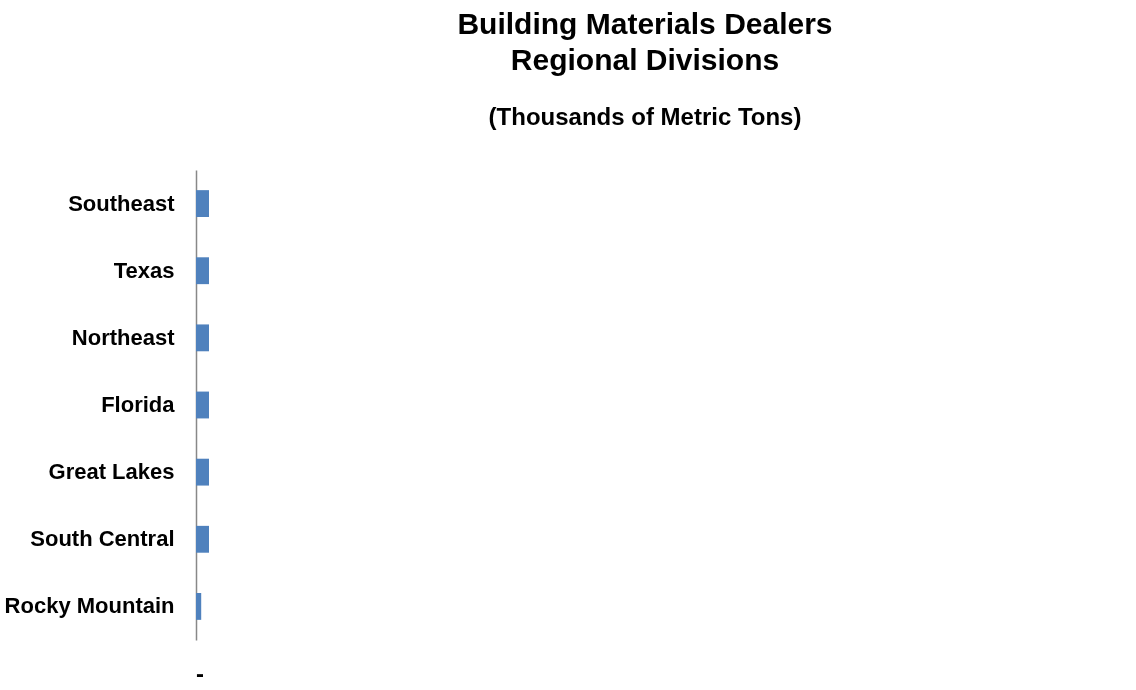 Image resolution: width=1136 pixels, height=690 pixels. I want to click on y-tick-label: South Central, so click(102, 539).